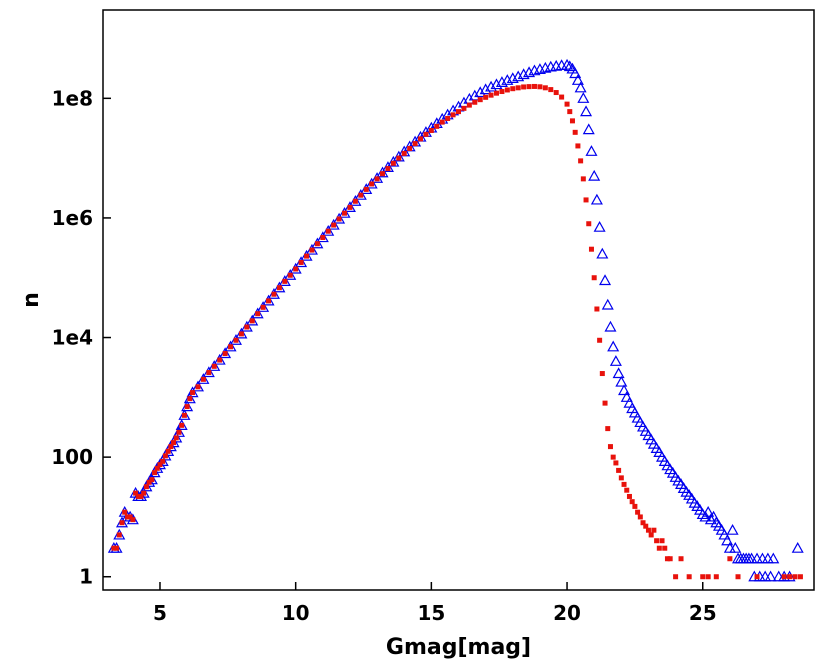  Describe the element at coordinates (431, 613) in the screenshot. I see `x-tick-label: 15` at that location.